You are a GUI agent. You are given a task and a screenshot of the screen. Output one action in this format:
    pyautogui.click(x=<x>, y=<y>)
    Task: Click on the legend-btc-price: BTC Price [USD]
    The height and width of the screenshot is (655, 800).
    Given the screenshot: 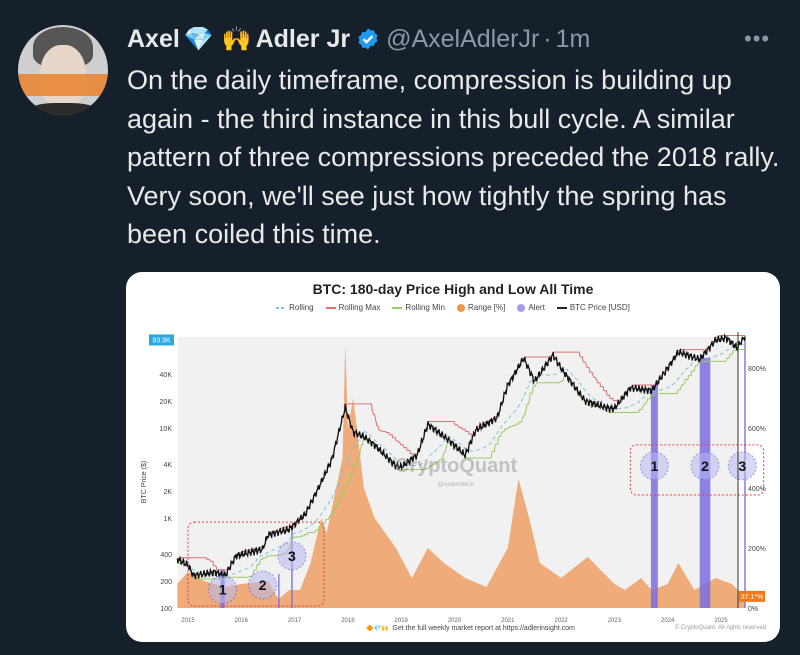 What is the action you would take?
    pyautogui.click(x=593, y=307)
    